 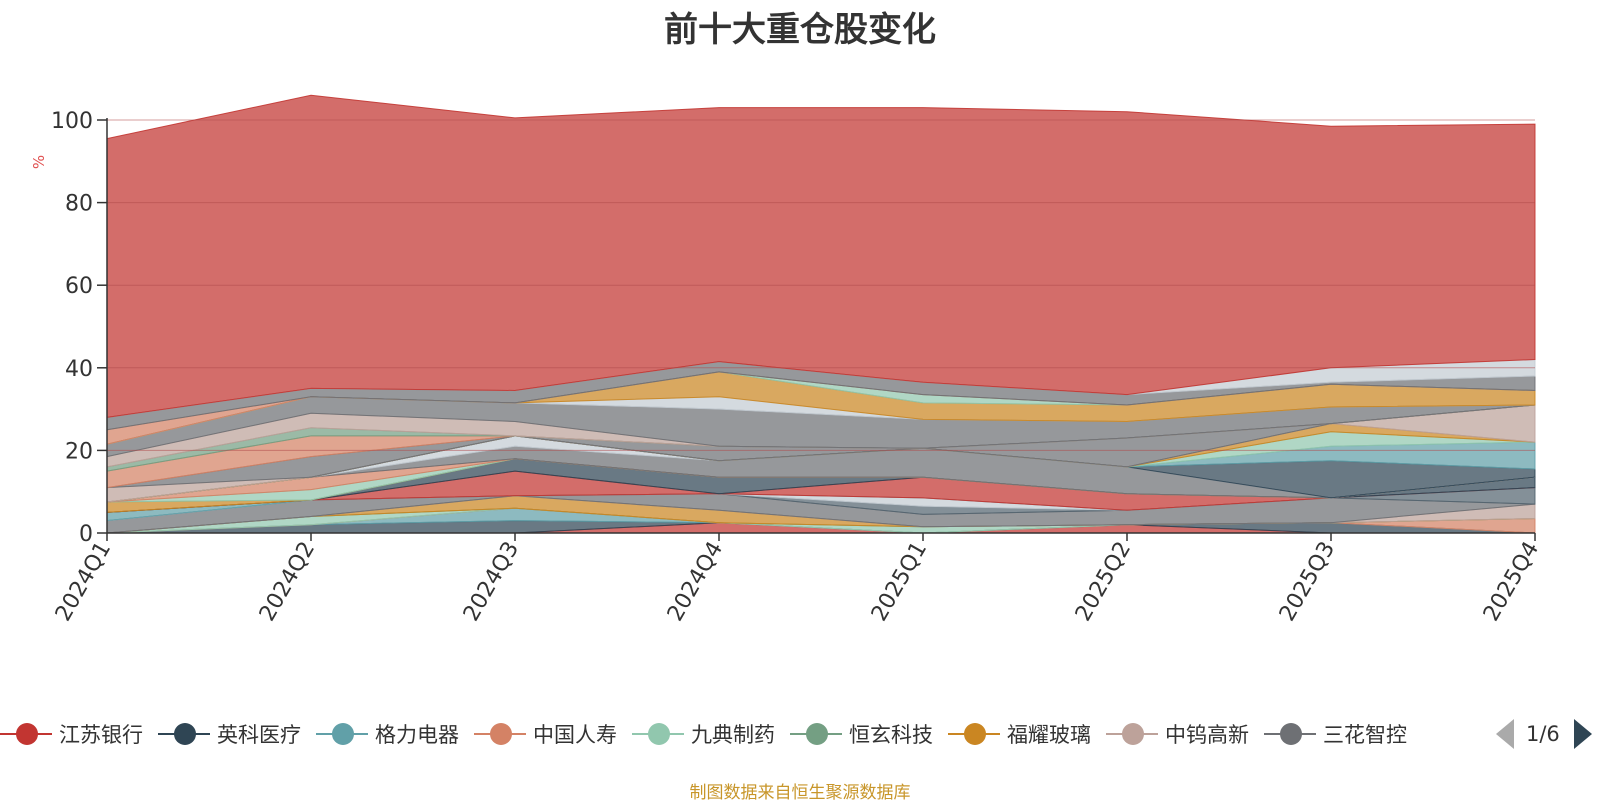 What do you see at coordinates (1307, 582) in the screenshot?
I see `x-tick-label: 2025Q3` at bounding box center [1307, 582].